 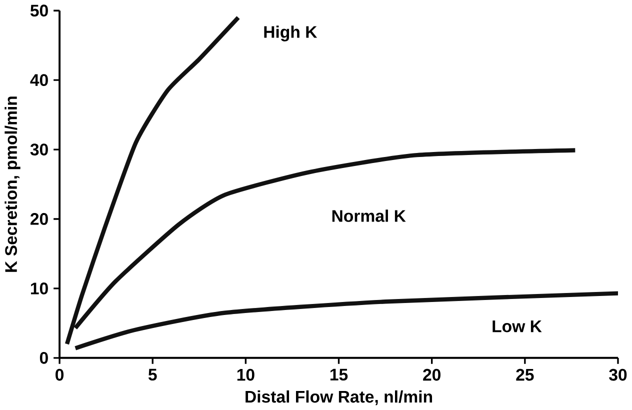 I want to click on y-tick-label: 30, so click(x=39, y=150).